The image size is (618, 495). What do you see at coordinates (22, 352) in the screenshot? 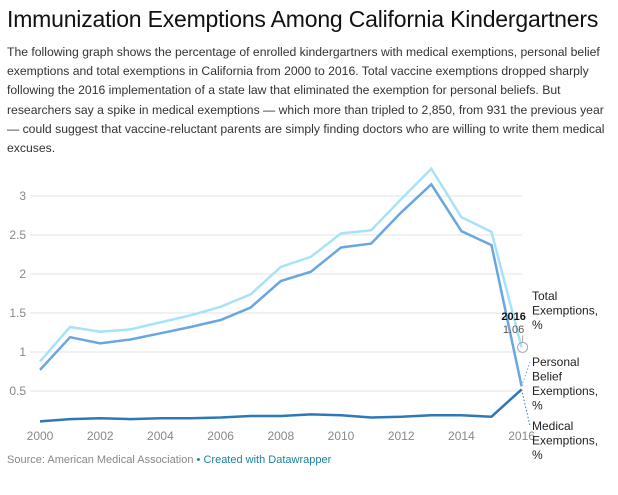
I see `y-tick-label: 1` at bounding box center [22, 352].